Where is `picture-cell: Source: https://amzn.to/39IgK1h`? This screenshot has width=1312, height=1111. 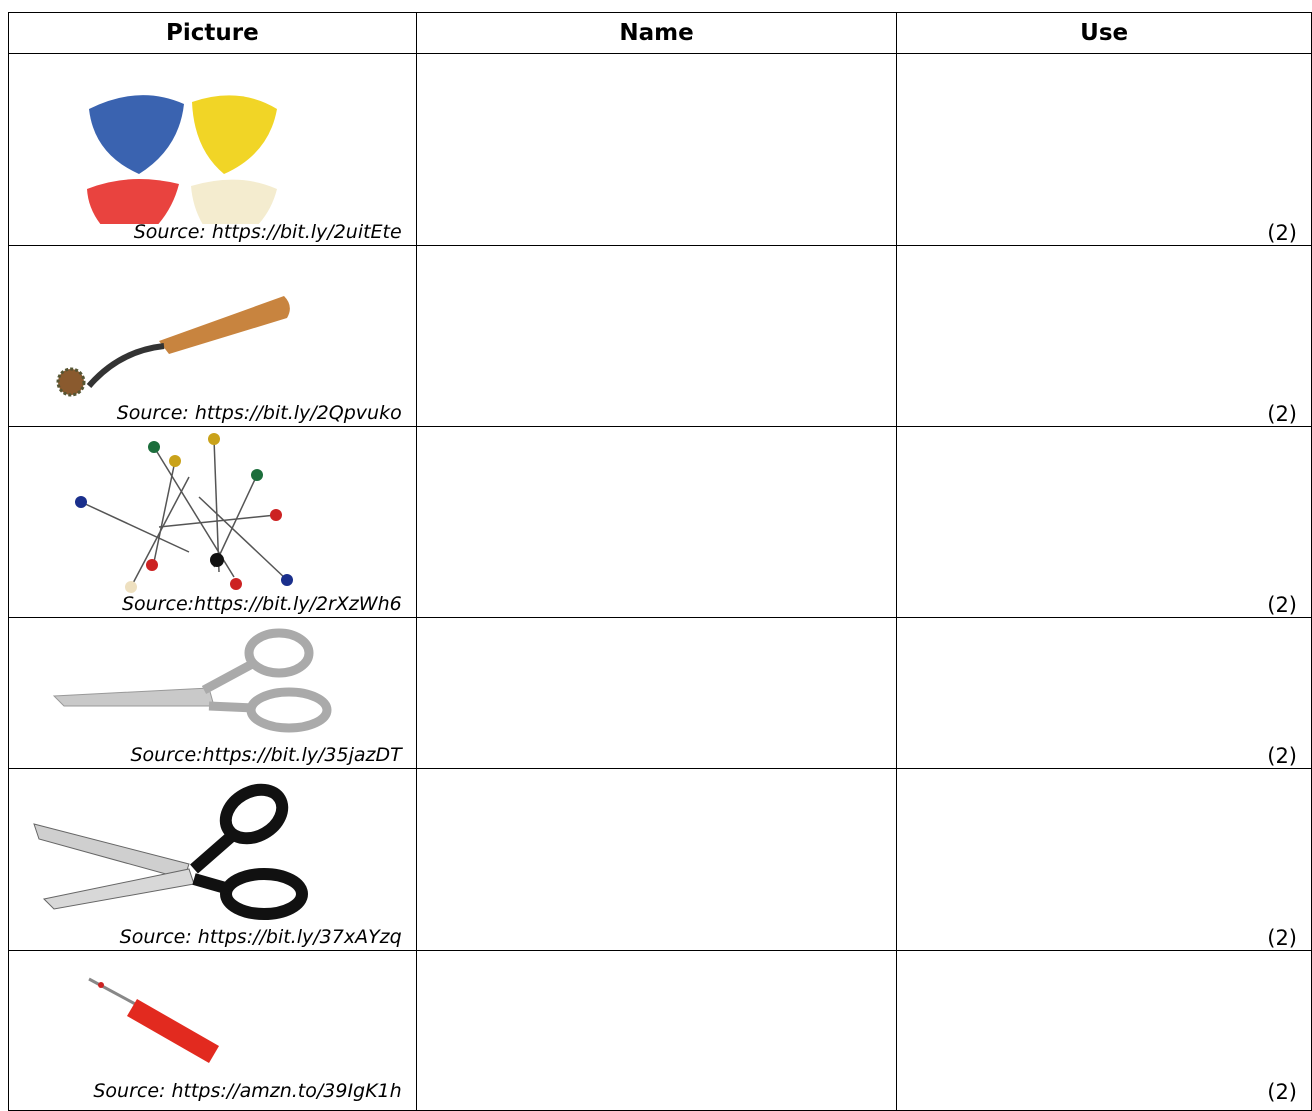
picture-cell: Source: https://amzn.to/39IgK1h is located at coordinates (212, 1030).